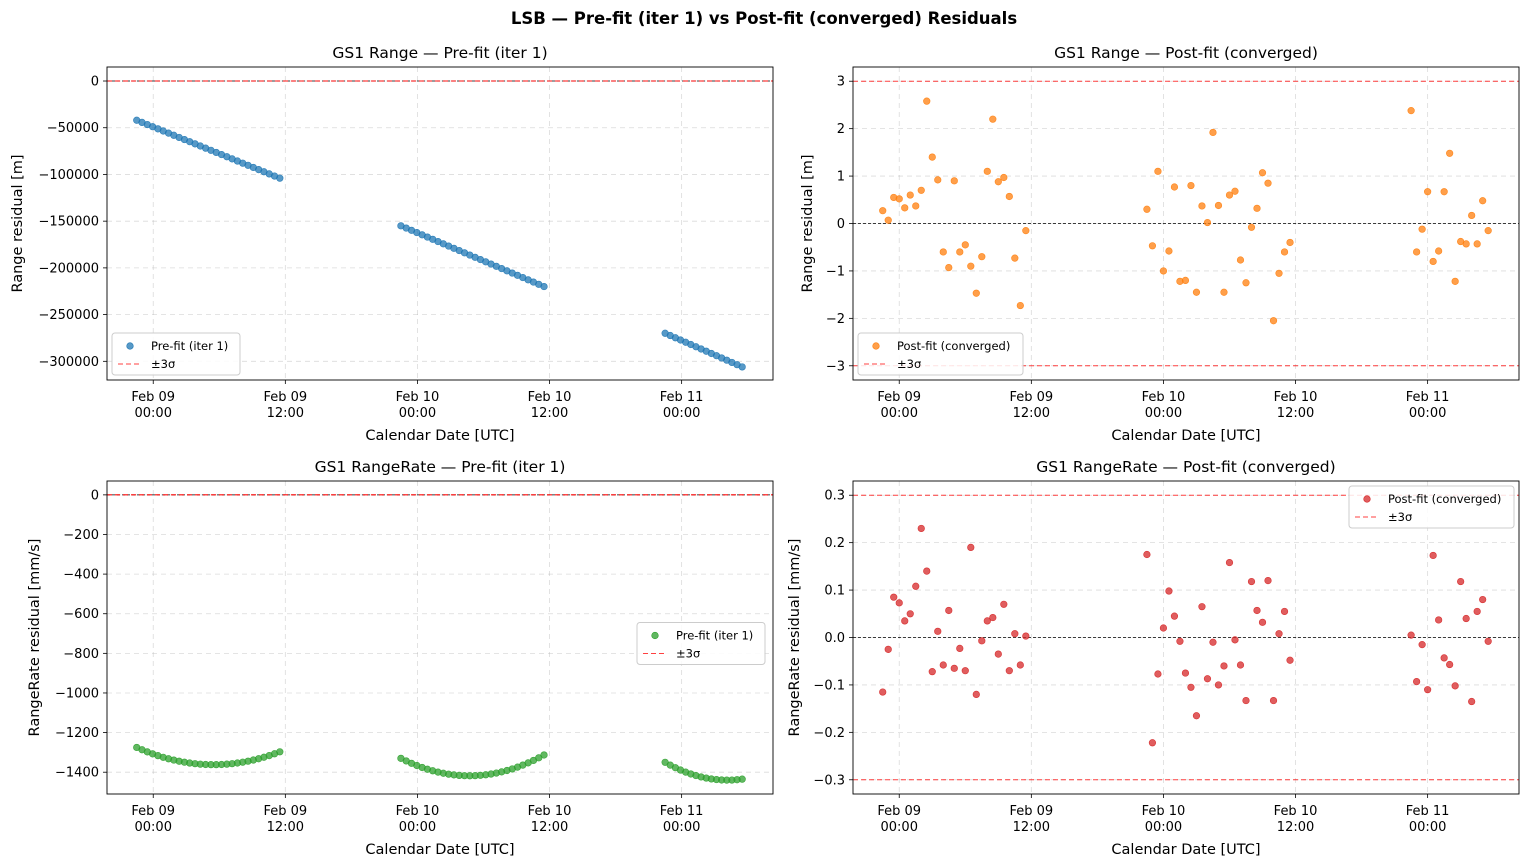 This screenshot has width=1528, height=867. Describe the element at coordinates (440, 467) in the screenshot. I see `subplot-title: GS1 RangeRate — Pre-fit (iter 1)` at that location.